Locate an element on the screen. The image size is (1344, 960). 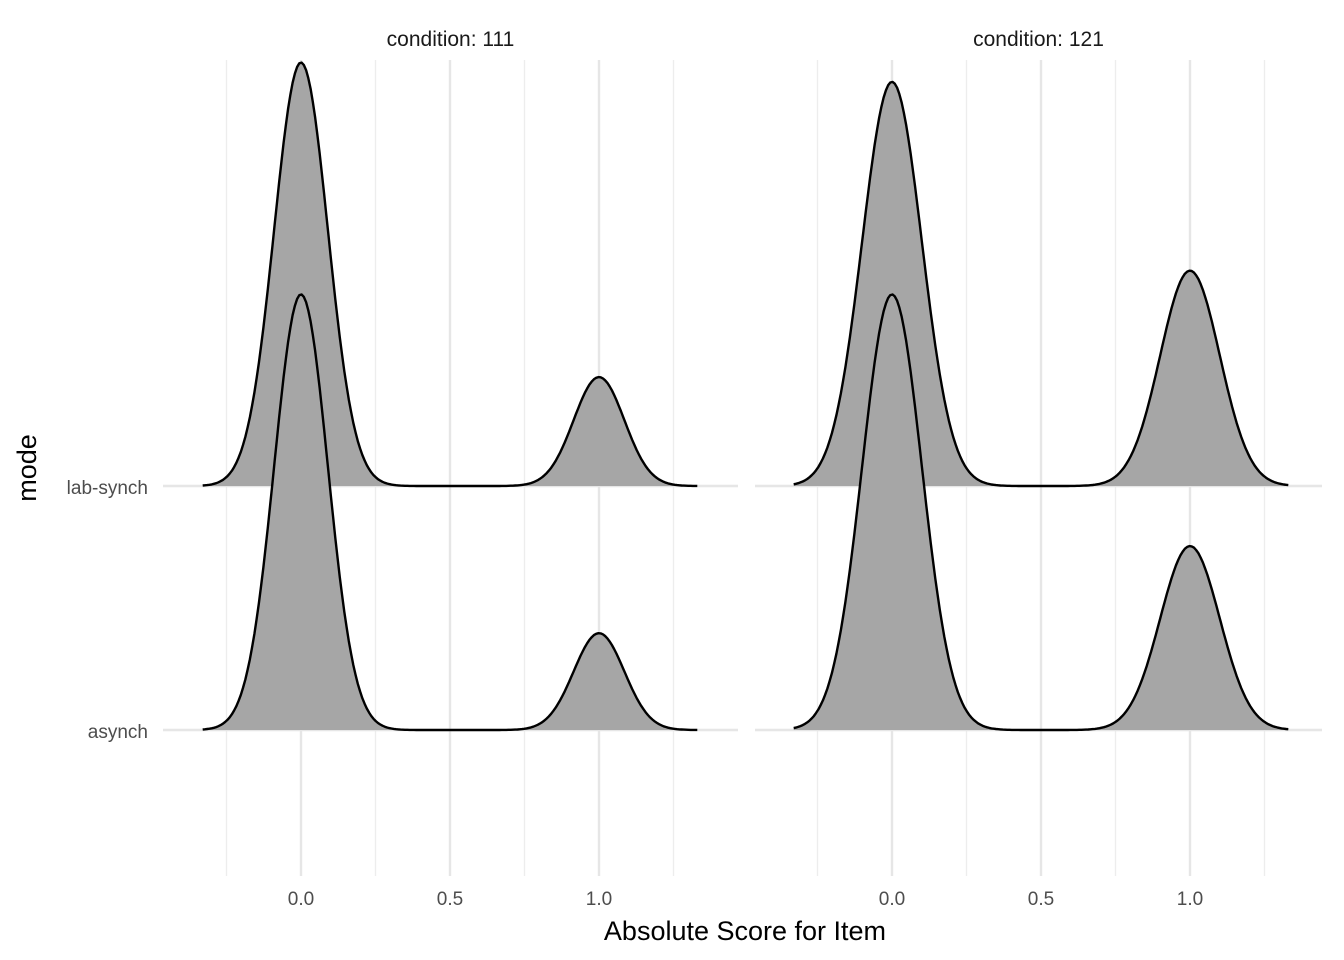
panel-strip-label: condition: 111 is located at coordinates (451, 39).